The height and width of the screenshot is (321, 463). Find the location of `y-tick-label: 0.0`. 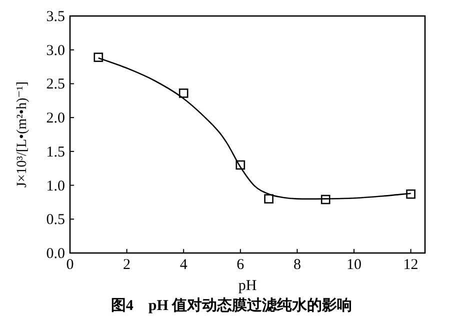

y-tick-label: 0.0 is located at coordinates (55, 254).